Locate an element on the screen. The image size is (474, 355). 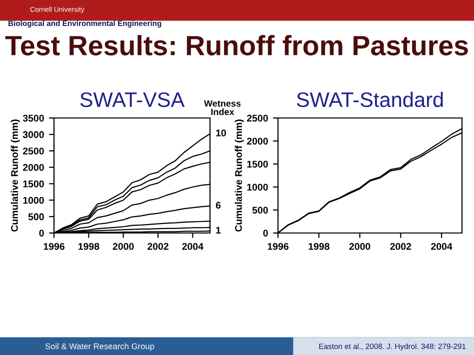
chart-title: SWAT-Standard is located at coordinates (369, 100).